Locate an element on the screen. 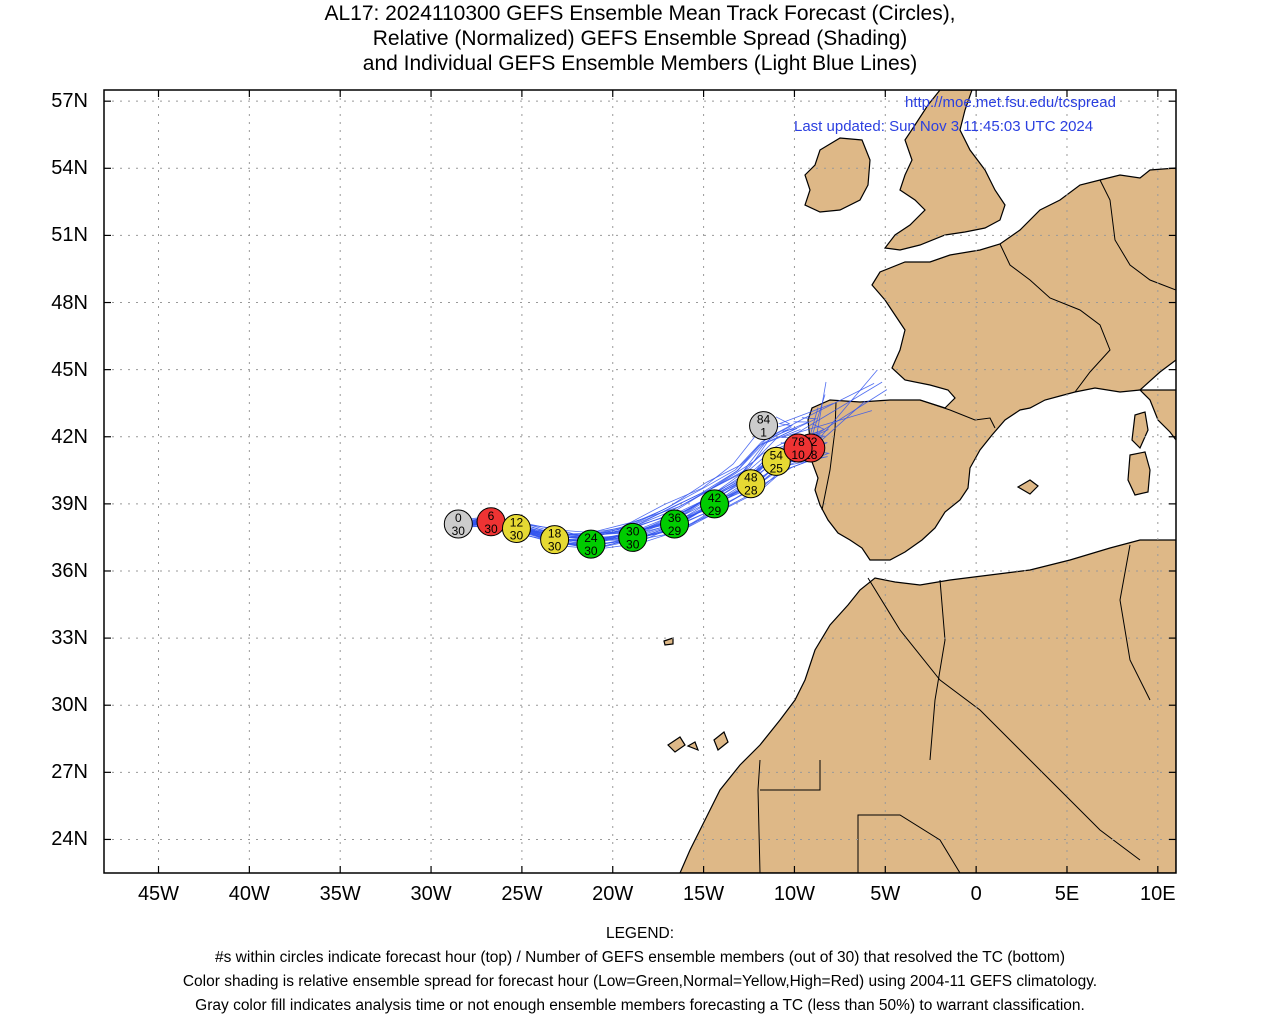 The image size is (1280, 1024). forecast-hour-label: 36 is located at coordinates (675, 518).